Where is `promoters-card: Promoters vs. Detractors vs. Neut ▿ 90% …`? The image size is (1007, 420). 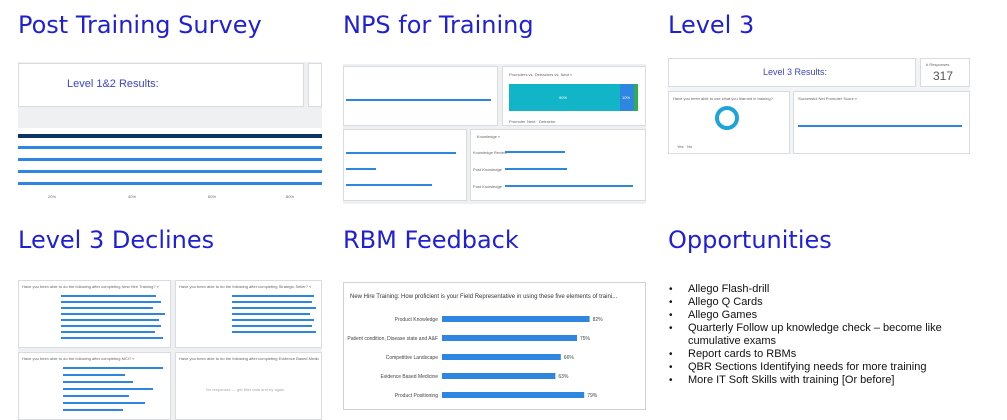 promoters-card: Promoters vs. Detractors vs. Neut ▿ 90% … is located at coordinates (574, 96).